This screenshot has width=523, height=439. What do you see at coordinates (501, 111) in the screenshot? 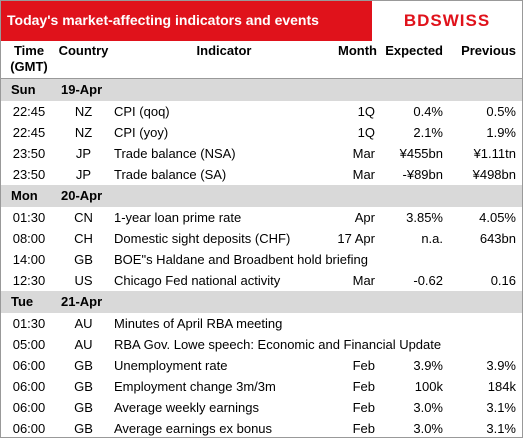
I see `cell: 0.5%` at bounding box center [501, 111].